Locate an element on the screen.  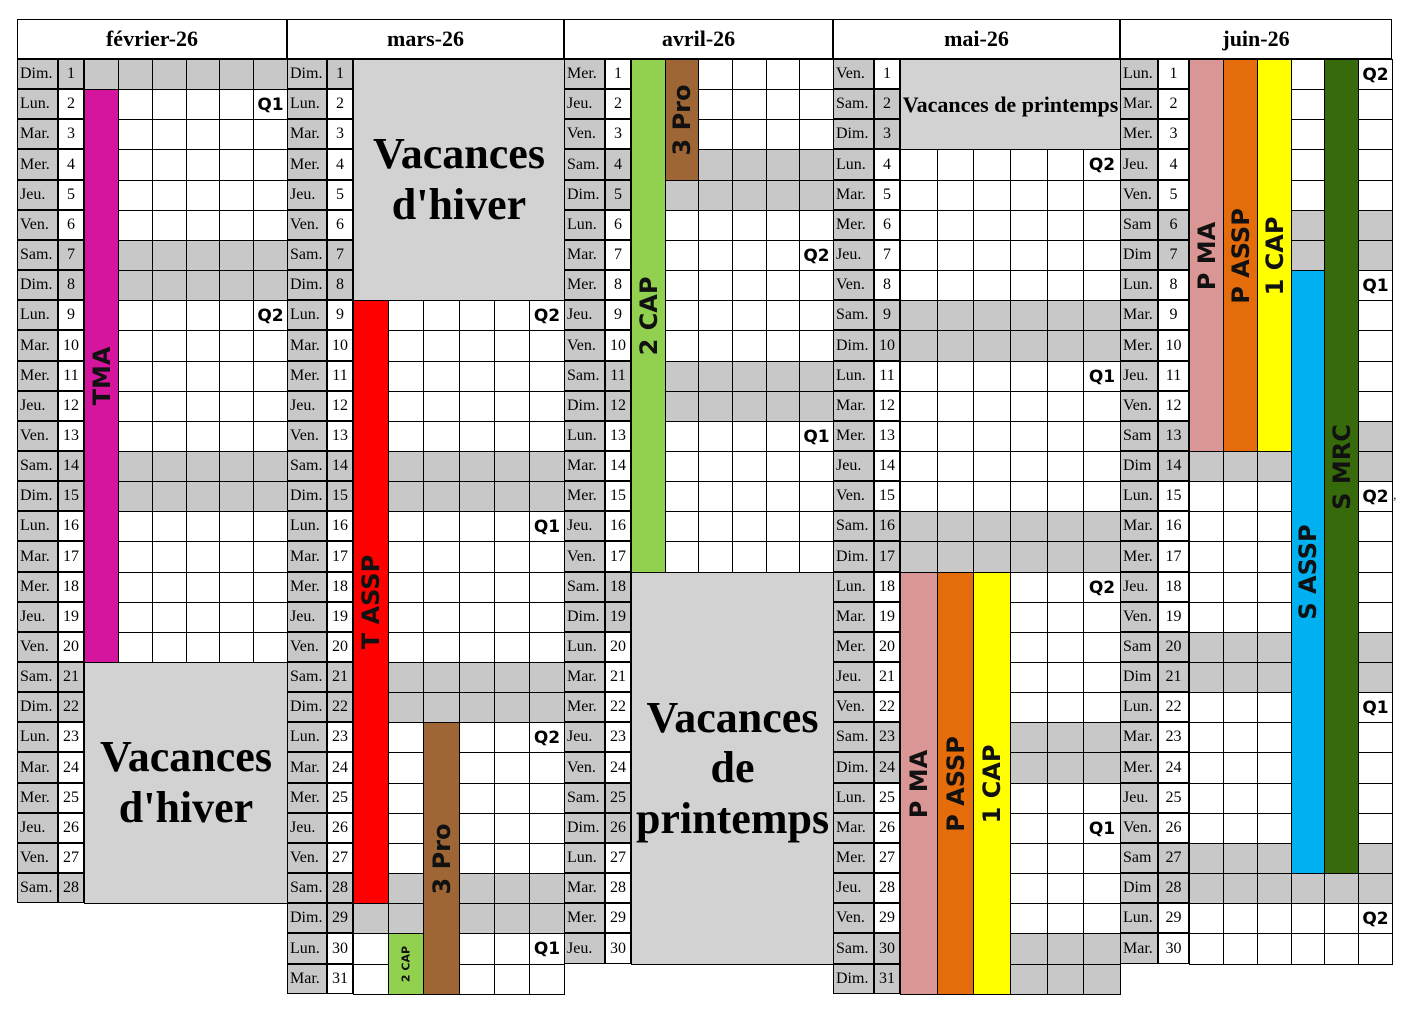
course-bar-label: P ASSP is located at coordinates (955, 783).